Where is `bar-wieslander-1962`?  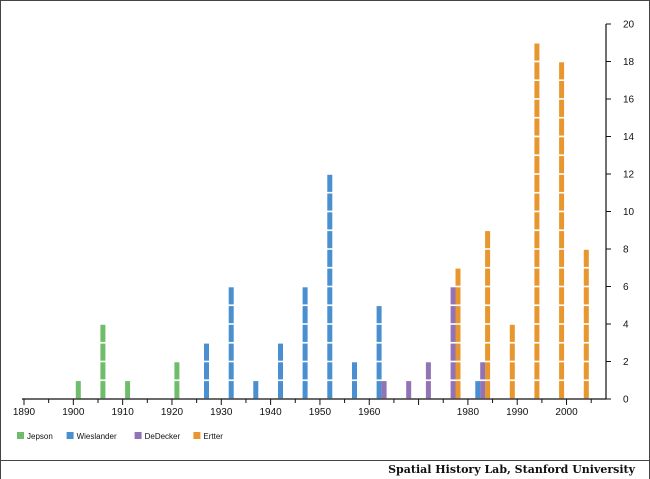
bar-wieslander-1962 is located at coordinates (379, 352).